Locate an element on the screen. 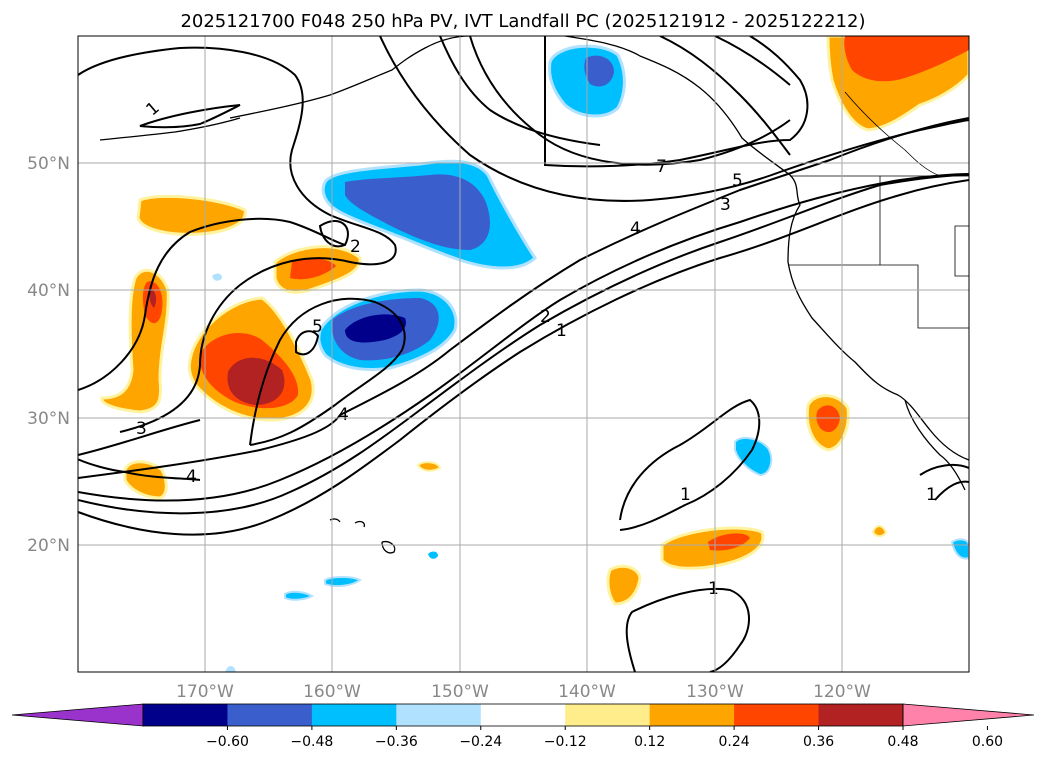 The width and height of the screenshot is (1047, 765). lat-label: 20°N is located at coordinates (48, 546).